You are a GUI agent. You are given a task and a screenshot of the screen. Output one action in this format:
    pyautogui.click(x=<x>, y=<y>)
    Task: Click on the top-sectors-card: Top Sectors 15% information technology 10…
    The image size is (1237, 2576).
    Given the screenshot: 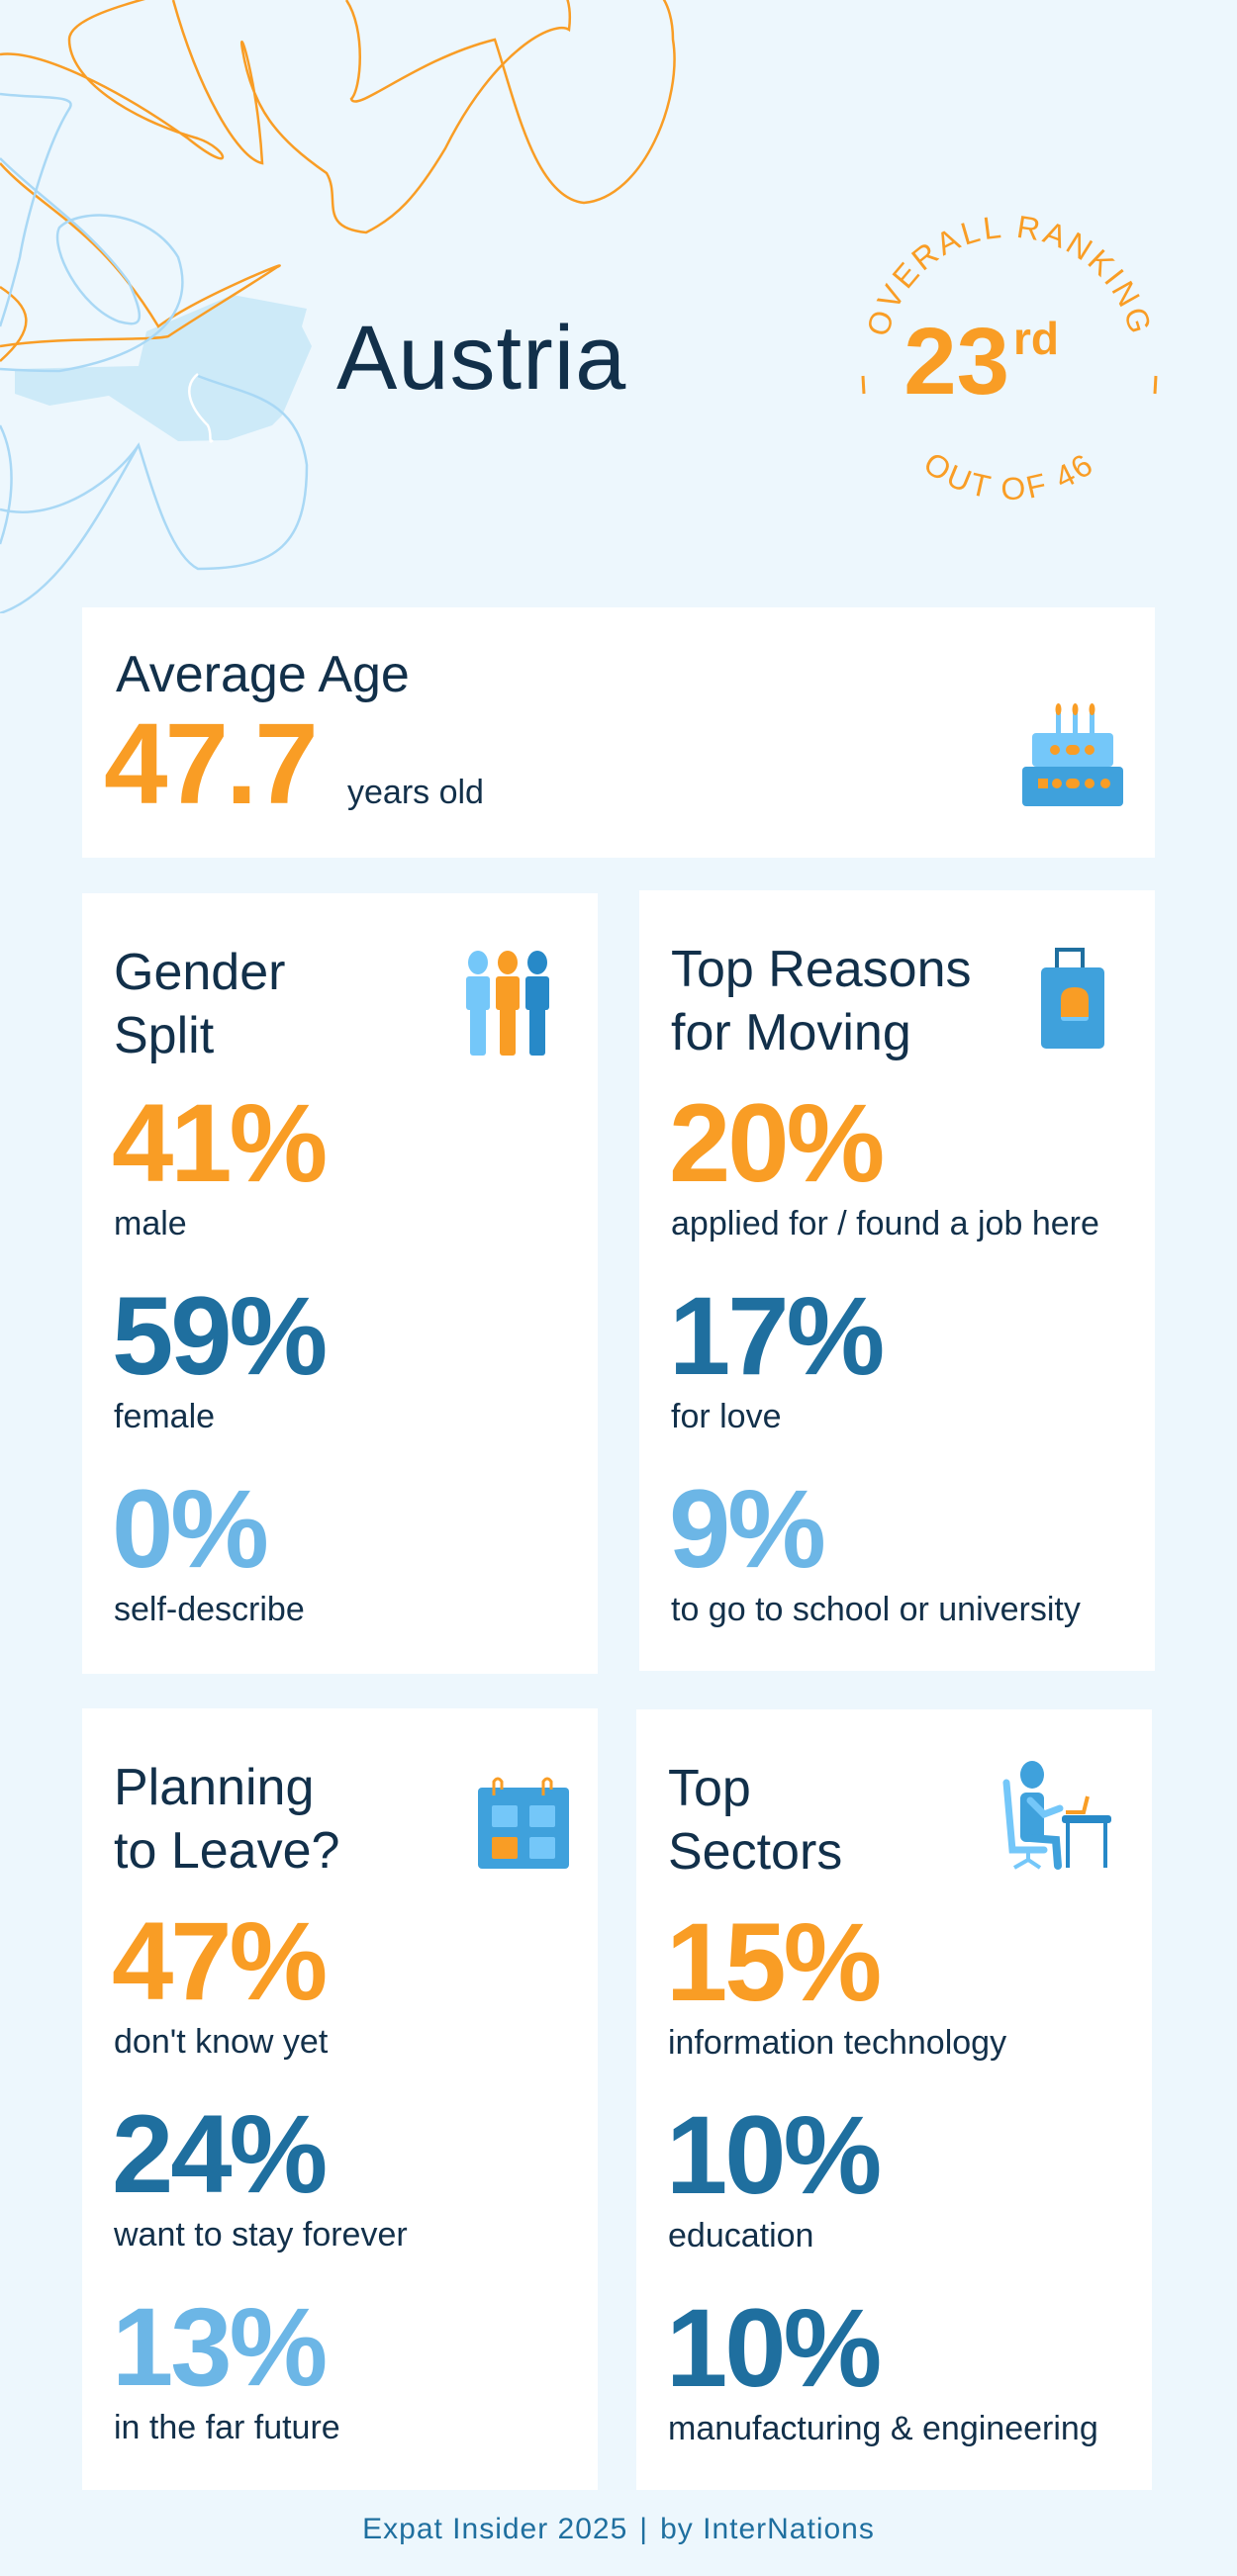 What is the action you would take?
    pyautogui.click(x=894, y=2099)
    